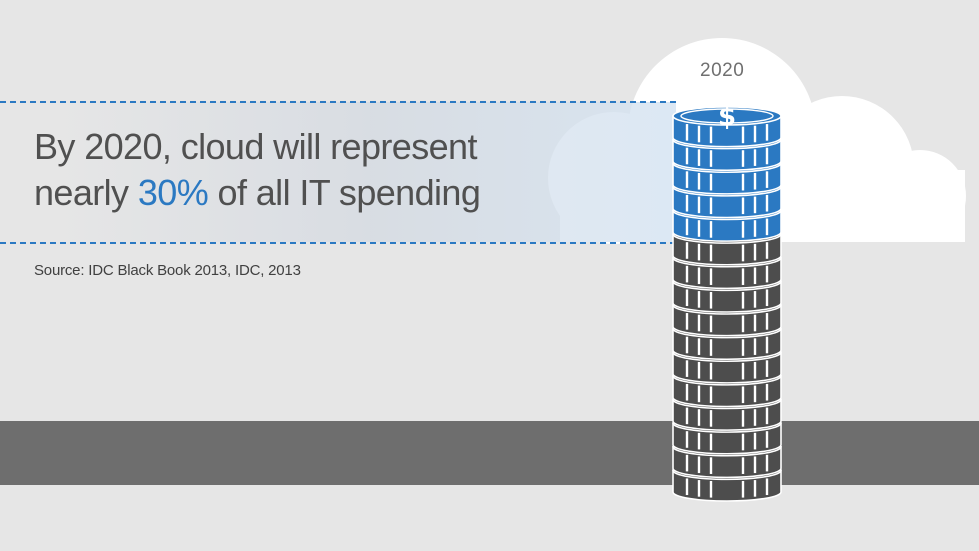 Image resolution: width=979 pixels, height=551 pixels. I want to click on coins-group, so click(727, 304).